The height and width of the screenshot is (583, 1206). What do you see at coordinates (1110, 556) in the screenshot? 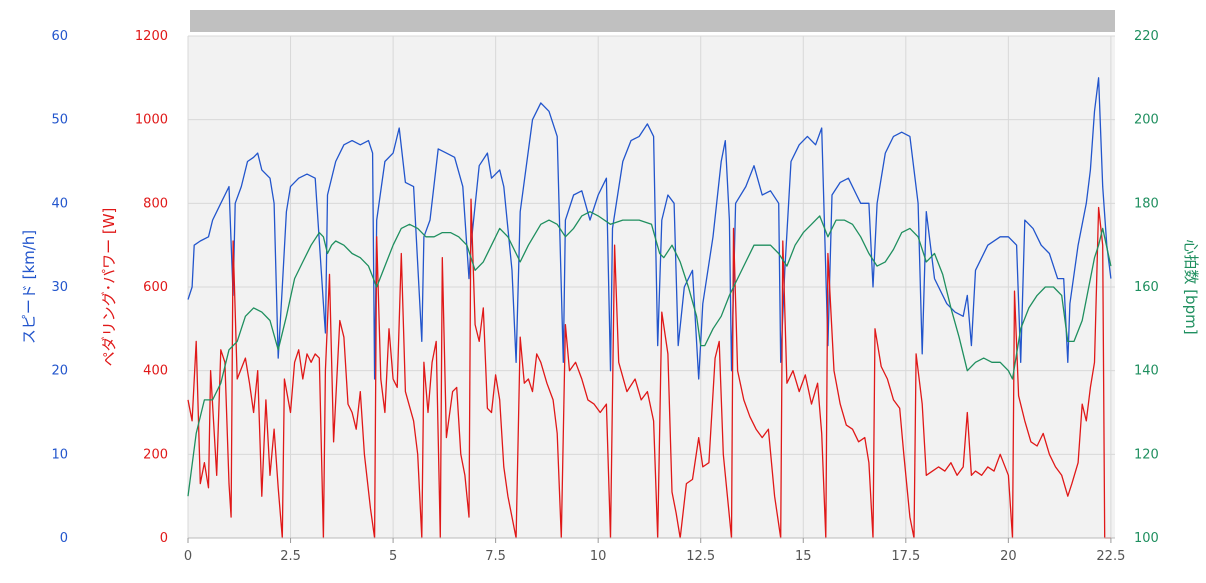
I see `x-tick-label: 22.5` at bounding box center [1110, 556].